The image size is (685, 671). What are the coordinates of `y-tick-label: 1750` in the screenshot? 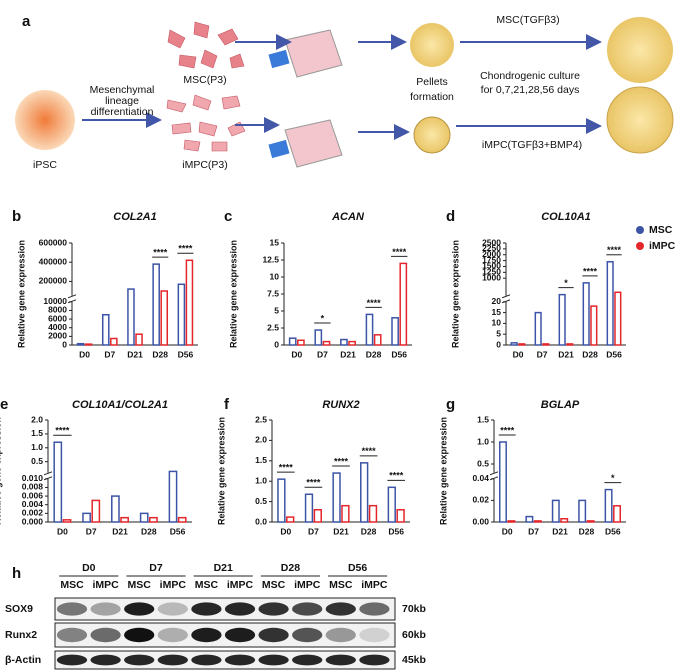 It's located at (491, 260).